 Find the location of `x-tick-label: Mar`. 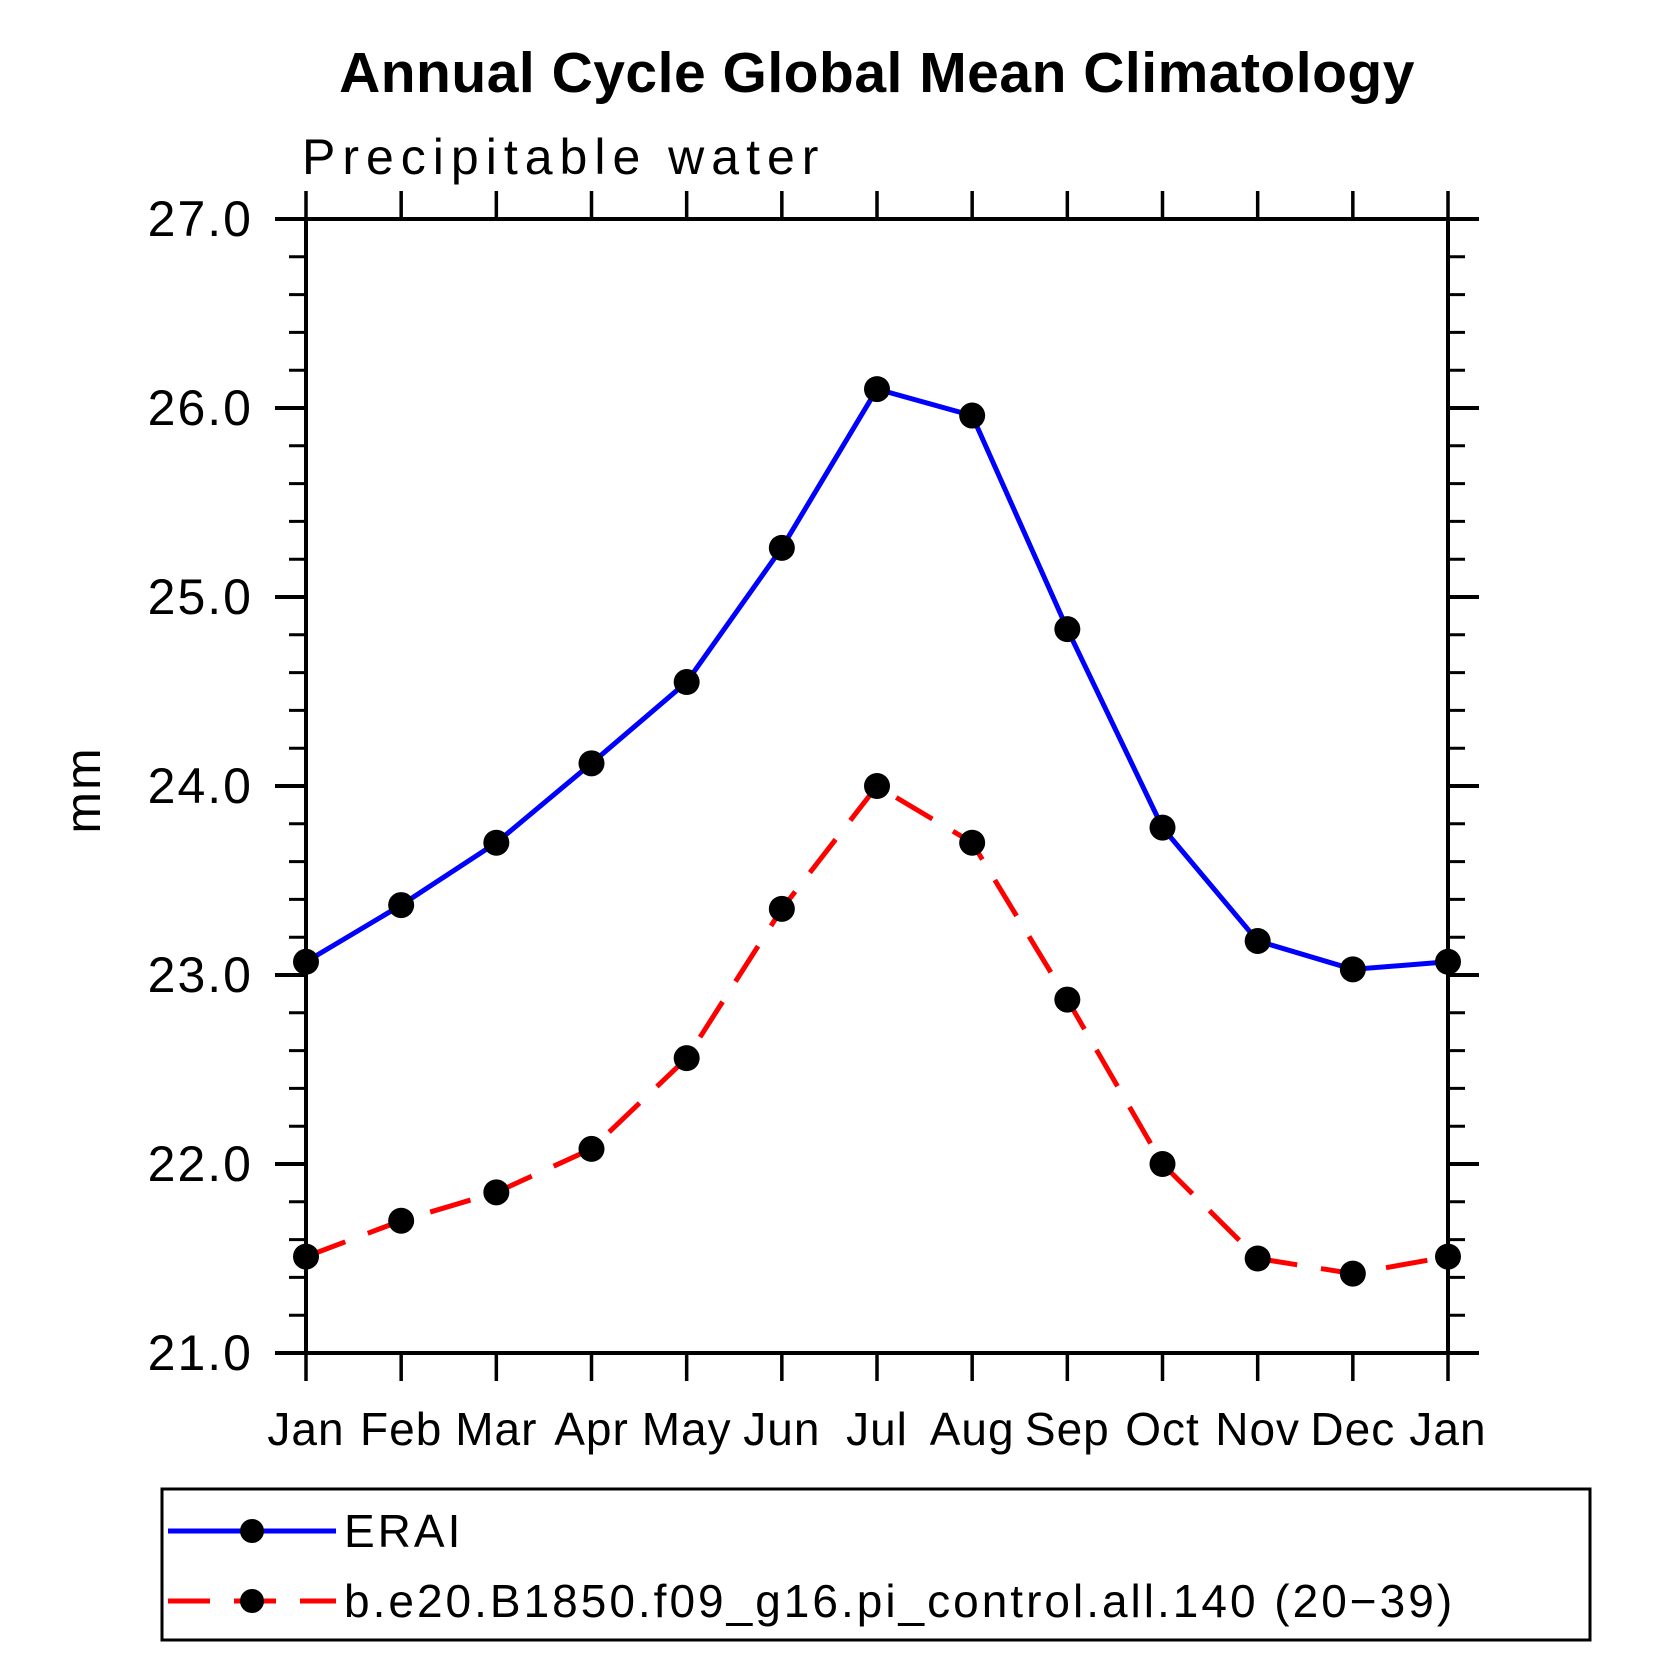

x-tick-label: Mar is located at coordinates (496, 1429).